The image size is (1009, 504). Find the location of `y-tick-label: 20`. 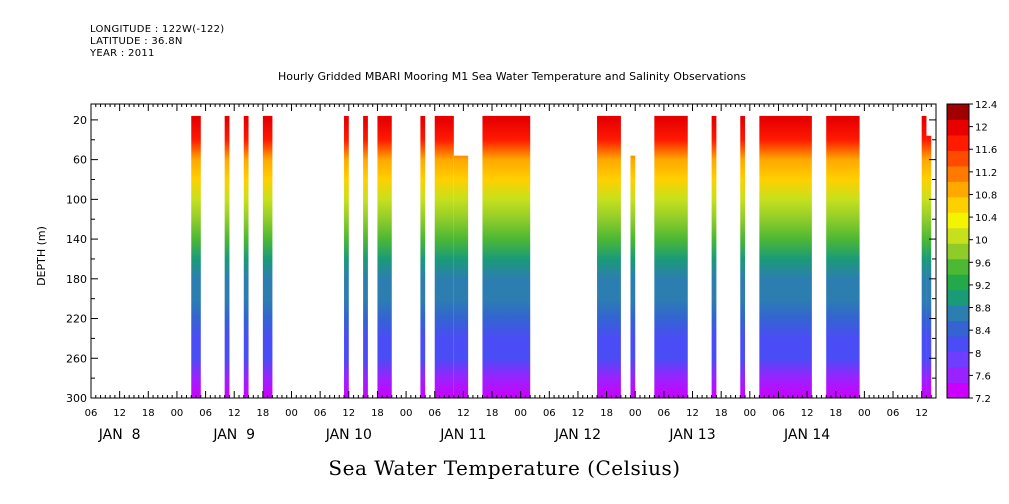

y-tick-label: 20 is located at coordinates (80, 120).